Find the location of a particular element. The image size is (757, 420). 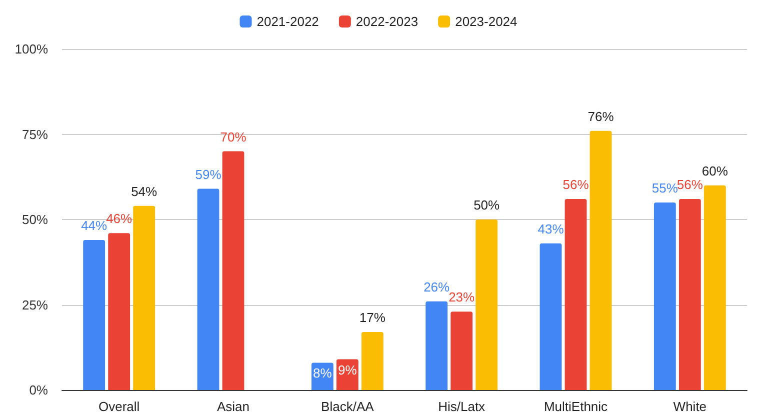

data-label: 46% is located at coordinates (119, 218).